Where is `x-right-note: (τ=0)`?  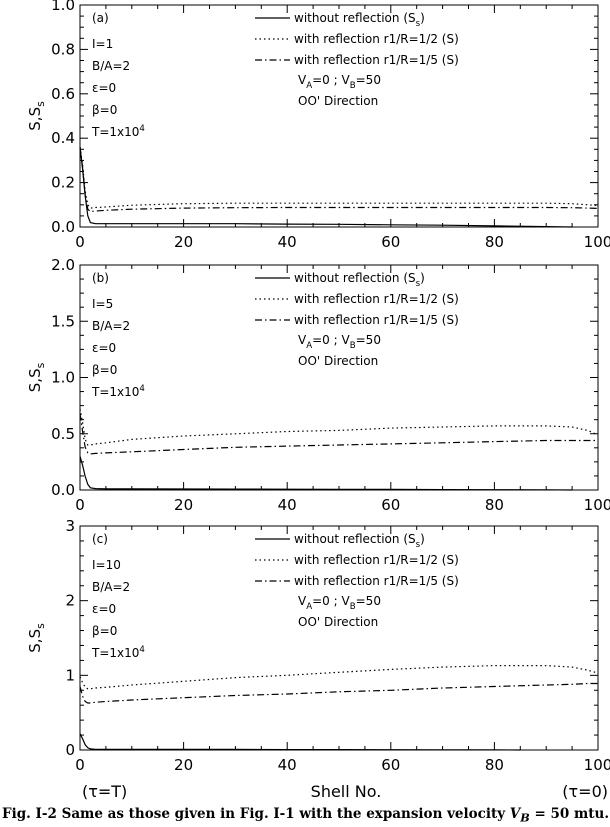
x-right-note: (τ=0) is located at coordinates (585, 791).